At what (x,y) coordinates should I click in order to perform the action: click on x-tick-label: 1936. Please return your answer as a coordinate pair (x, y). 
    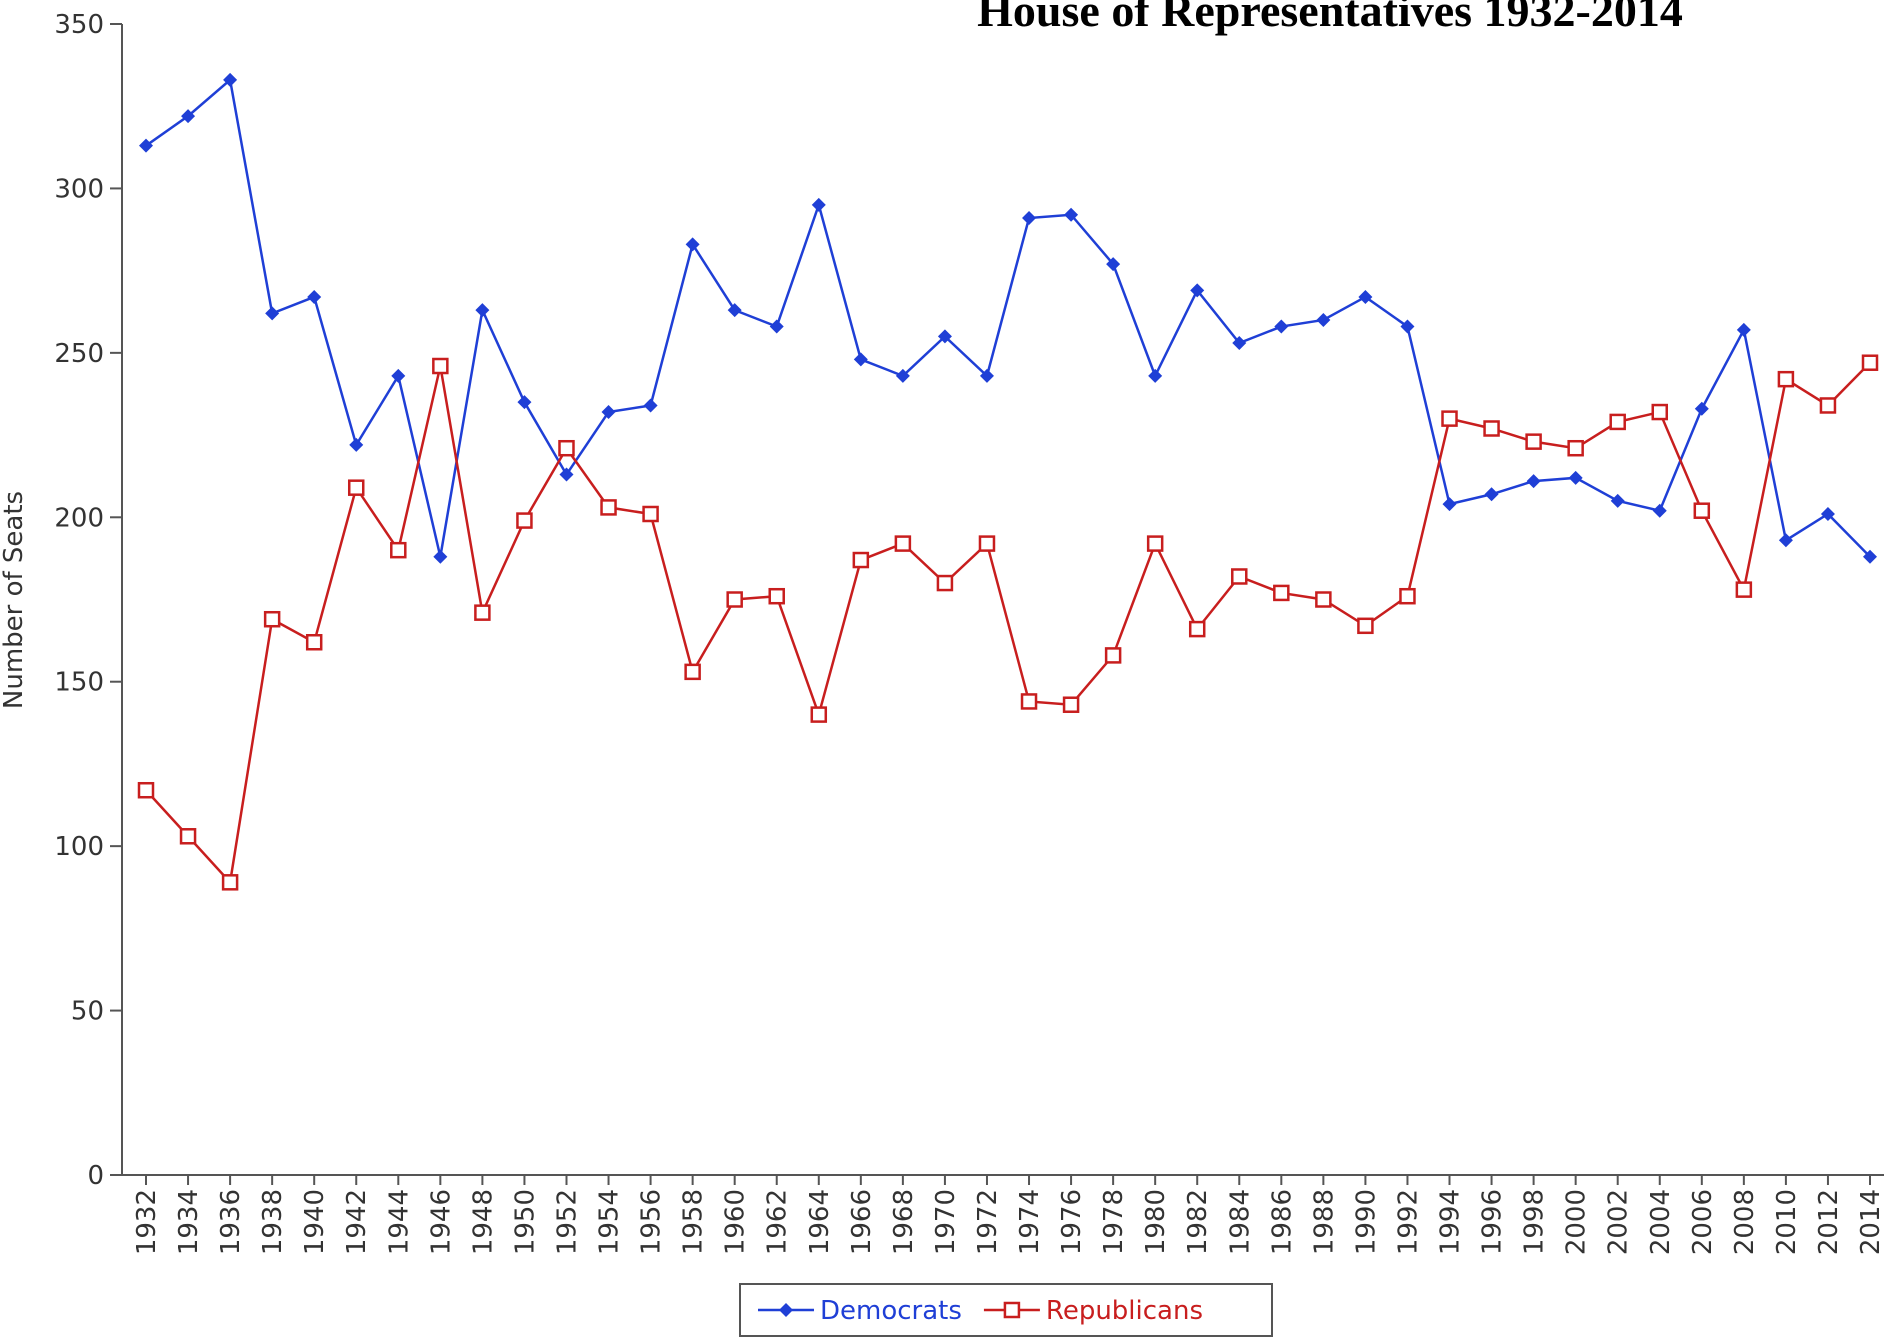
    Looking at the image, I should click on (231, 1222).